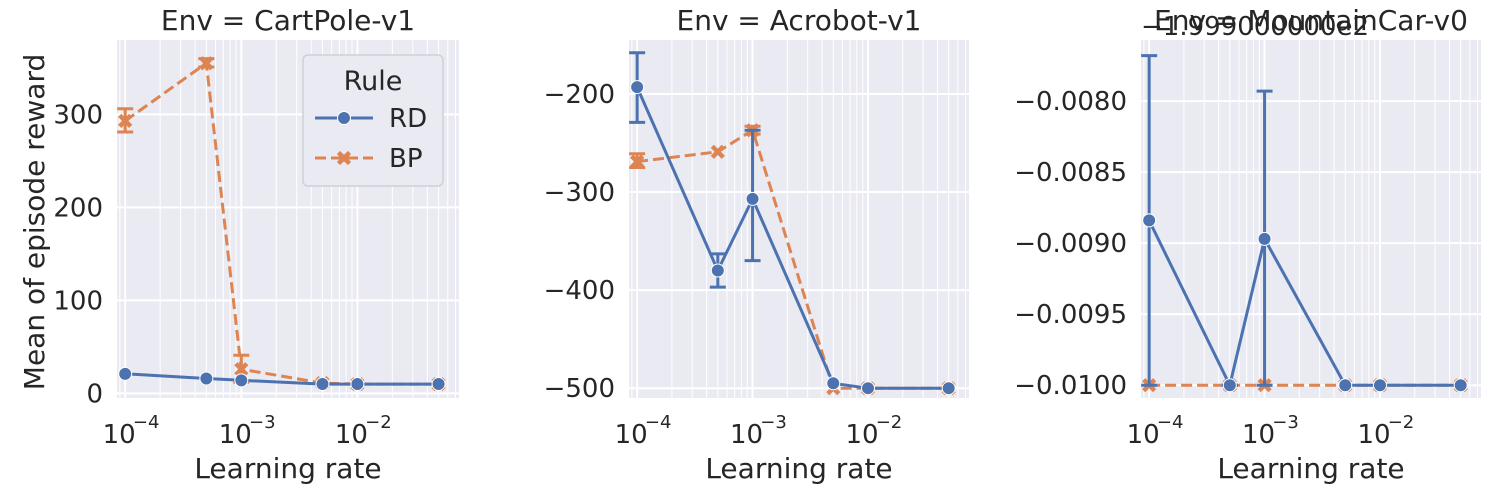 The height and width of the screenshot is (491, 1489). I want to click on chart-title: Env = MountainCar-v0, so click(1311, 20).